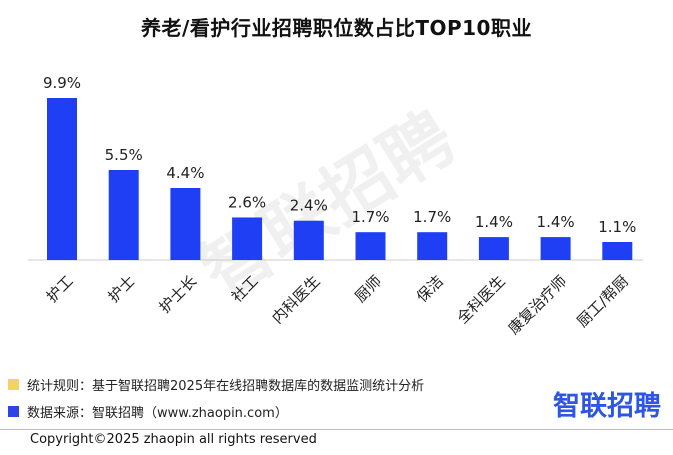 The height and width of the screenshot is (455, 673). Describe the element at coordinates (226, 386) in the screenshot. I see `rule-text: 统计规则：基于智联招聘2025年在线招聘数据库的数据监测统计分析` at that location.